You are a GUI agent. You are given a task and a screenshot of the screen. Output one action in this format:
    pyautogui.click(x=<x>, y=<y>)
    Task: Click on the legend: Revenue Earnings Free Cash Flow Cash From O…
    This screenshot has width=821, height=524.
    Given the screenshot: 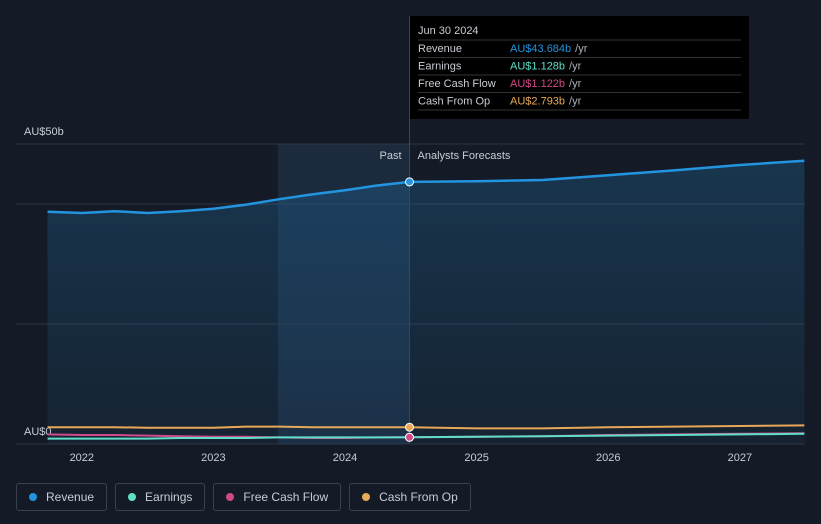 What is the action you would take?
    pyautogui.click(x=243, y=497)
    